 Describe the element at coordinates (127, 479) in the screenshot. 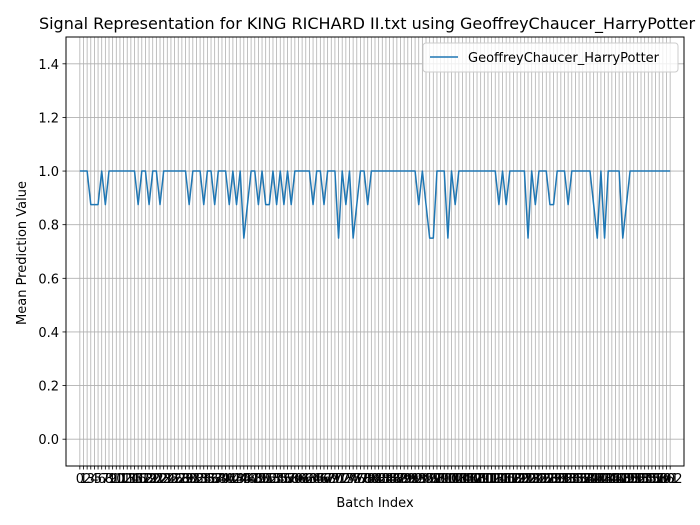

I see `x-tick-label: 13` at that location.